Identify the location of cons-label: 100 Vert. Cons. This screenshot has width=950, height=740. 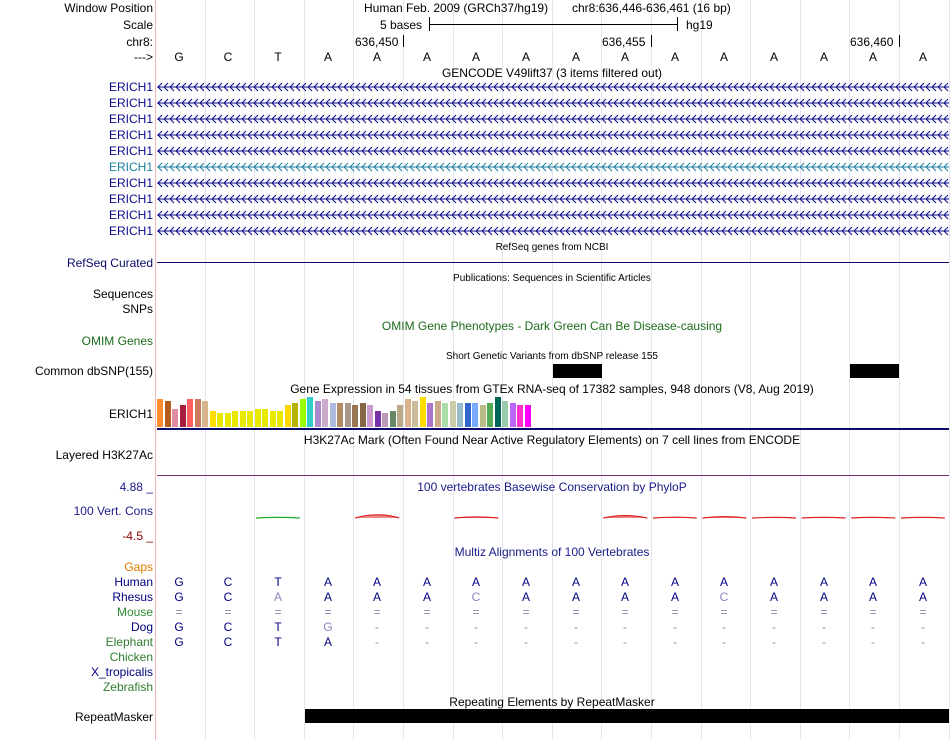
(113, 511).